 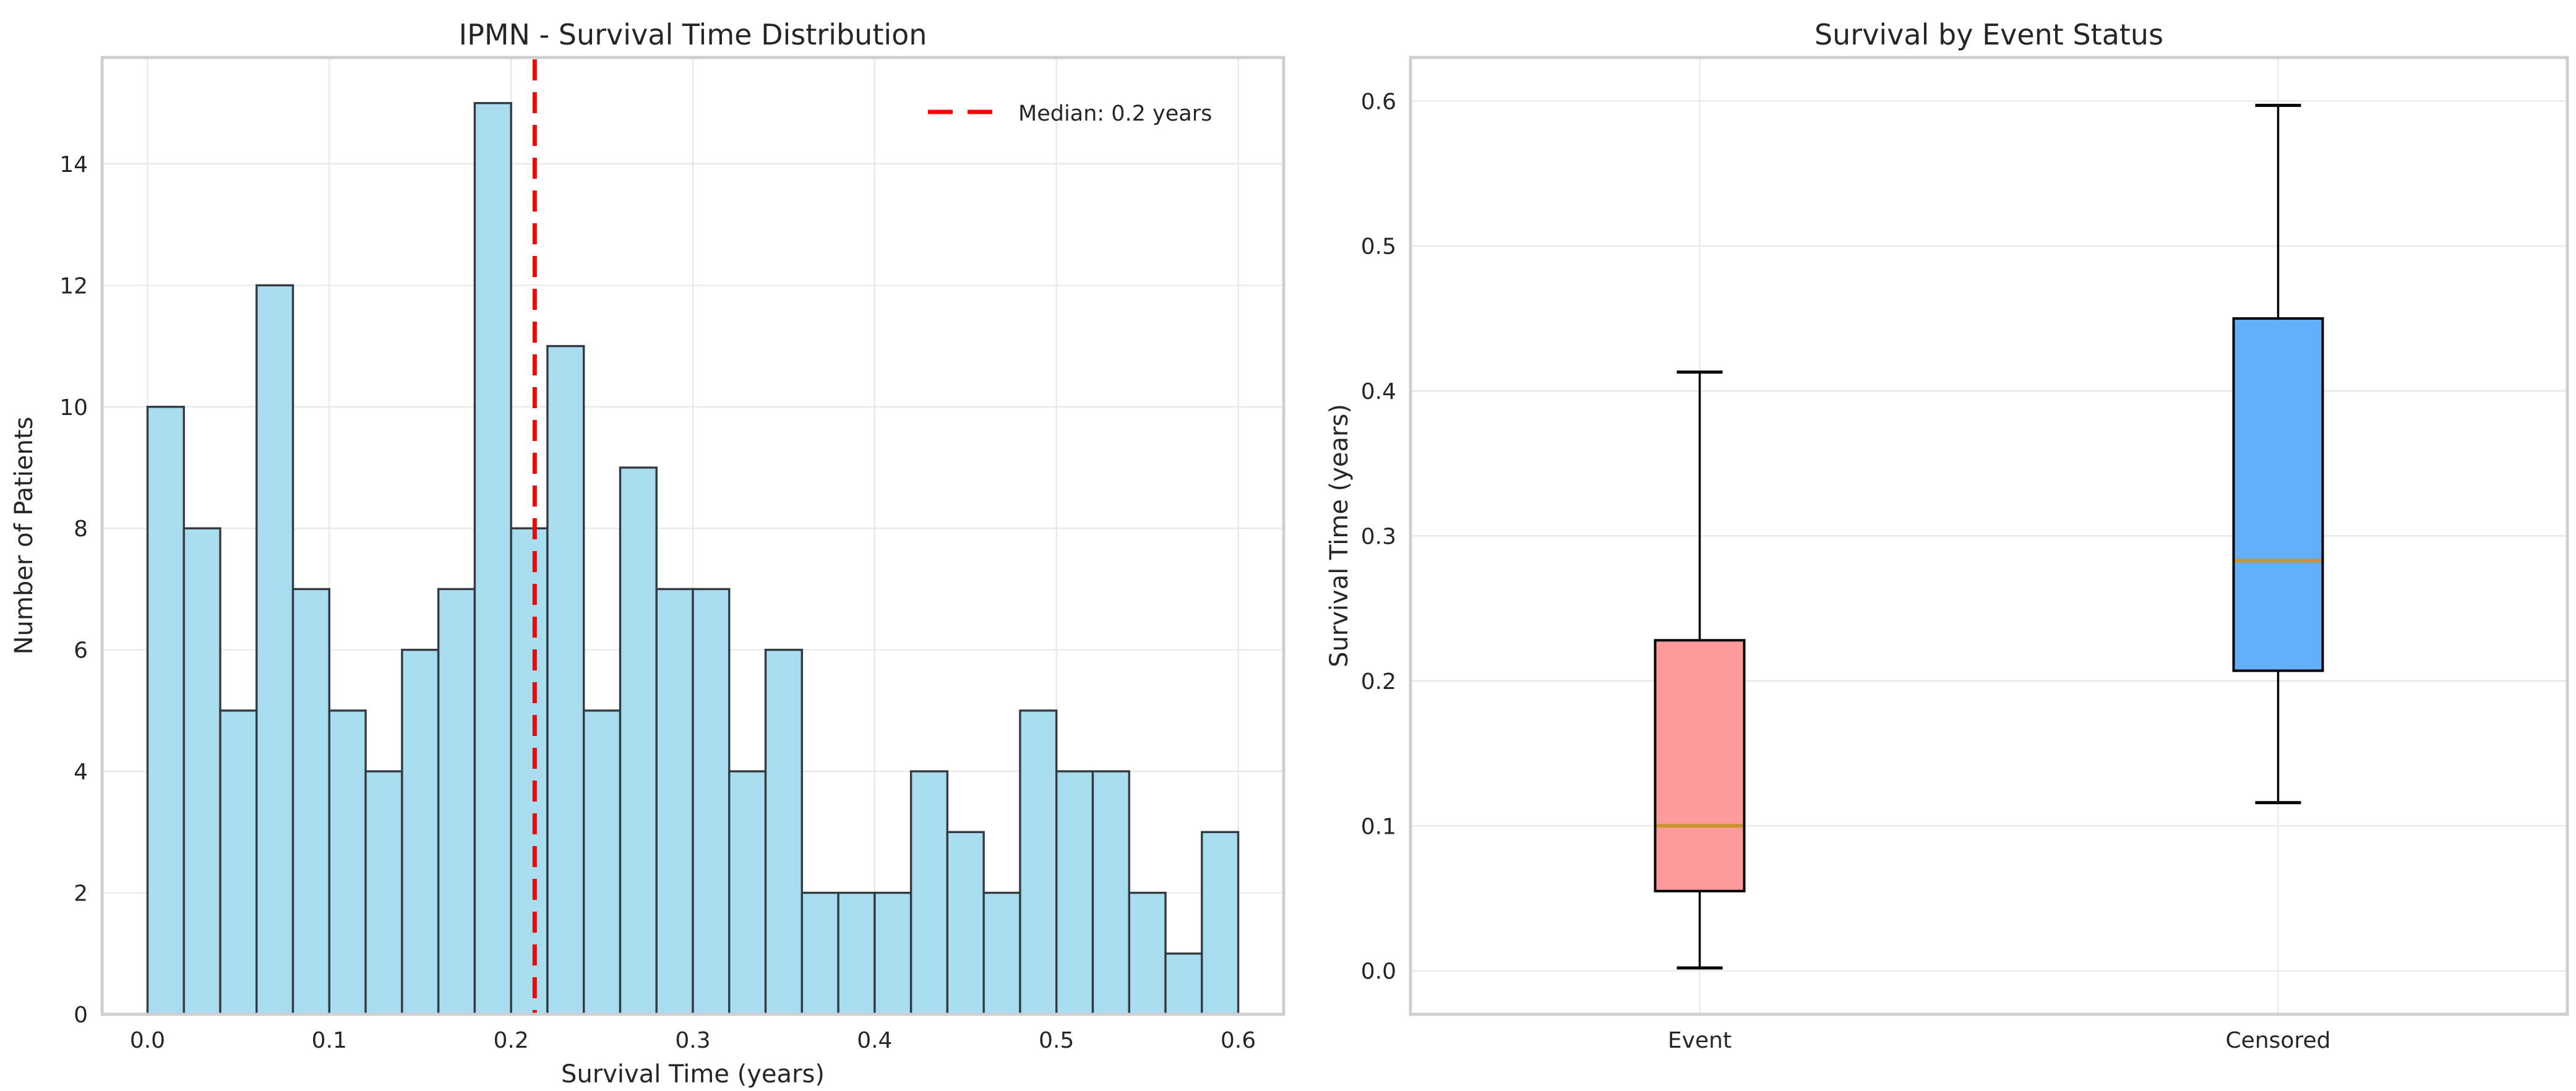 I want to click on x-tick-label: 0.0, so click(x=147, y=1040).